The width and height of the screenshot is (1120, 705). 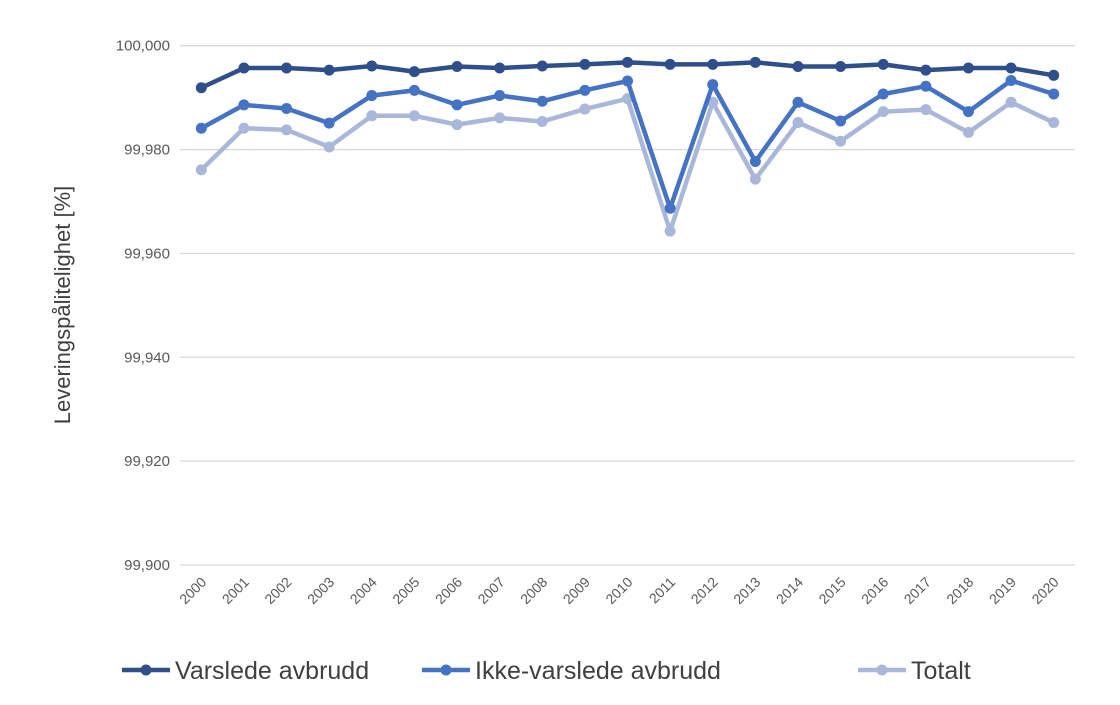 What do you see at coordinates (704, 590) in the screenshot?
I see `x-tick-label: 2012` at bounding box center [704, 590].